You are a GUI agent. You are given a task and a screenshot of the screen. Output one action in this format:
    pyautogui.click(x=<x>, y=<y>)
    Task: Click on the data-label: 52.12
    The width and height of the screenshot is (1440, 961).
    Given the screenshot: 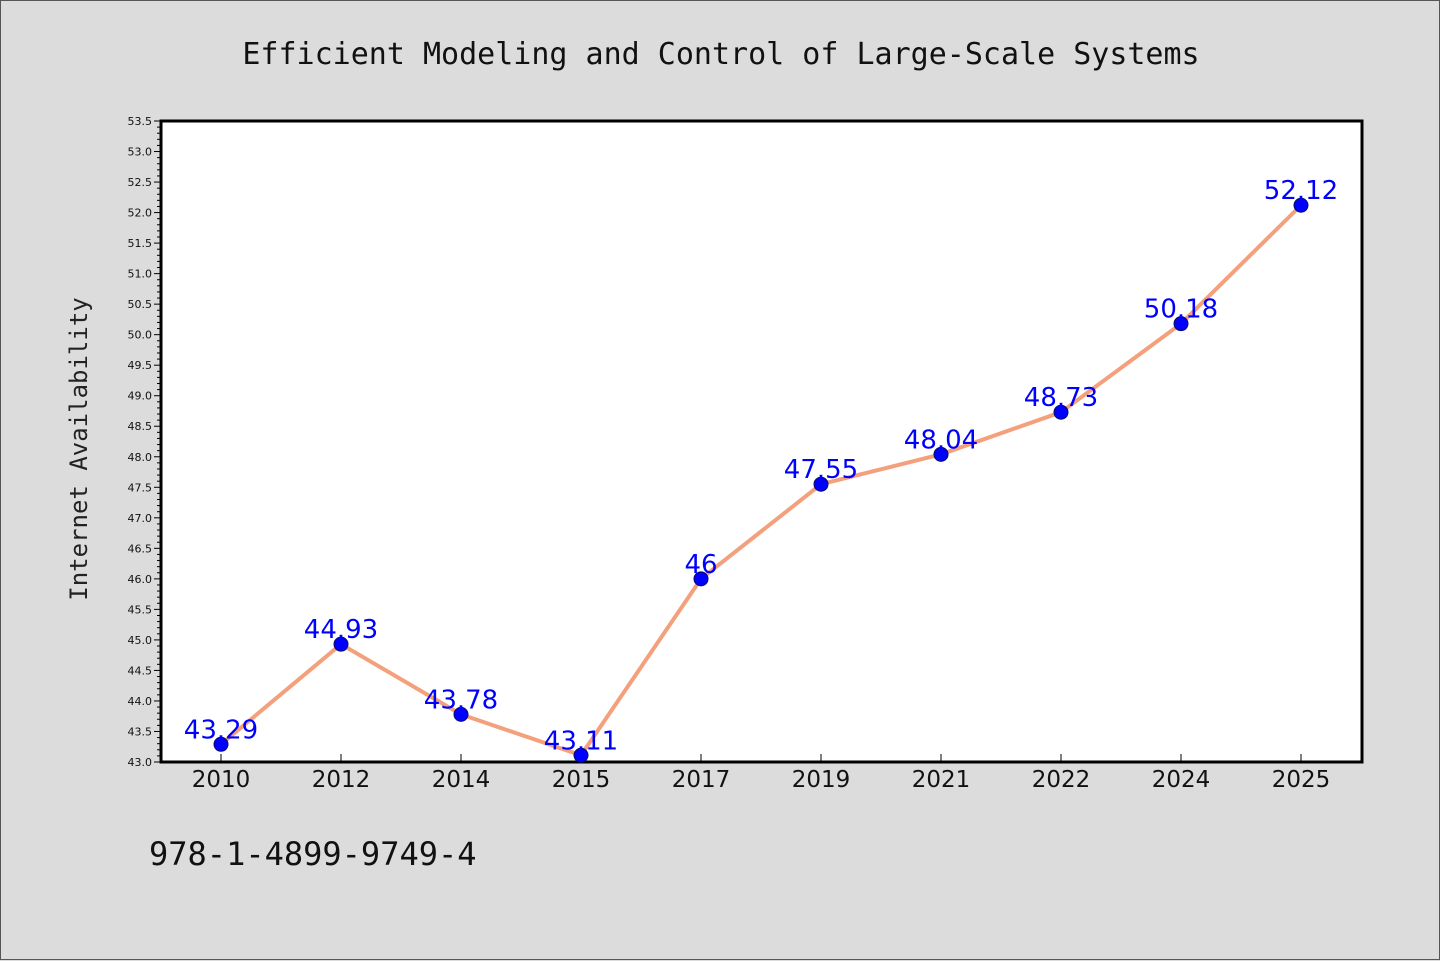 What is the action you would take?
    pyautogui.click(x=1301, y=191)
    